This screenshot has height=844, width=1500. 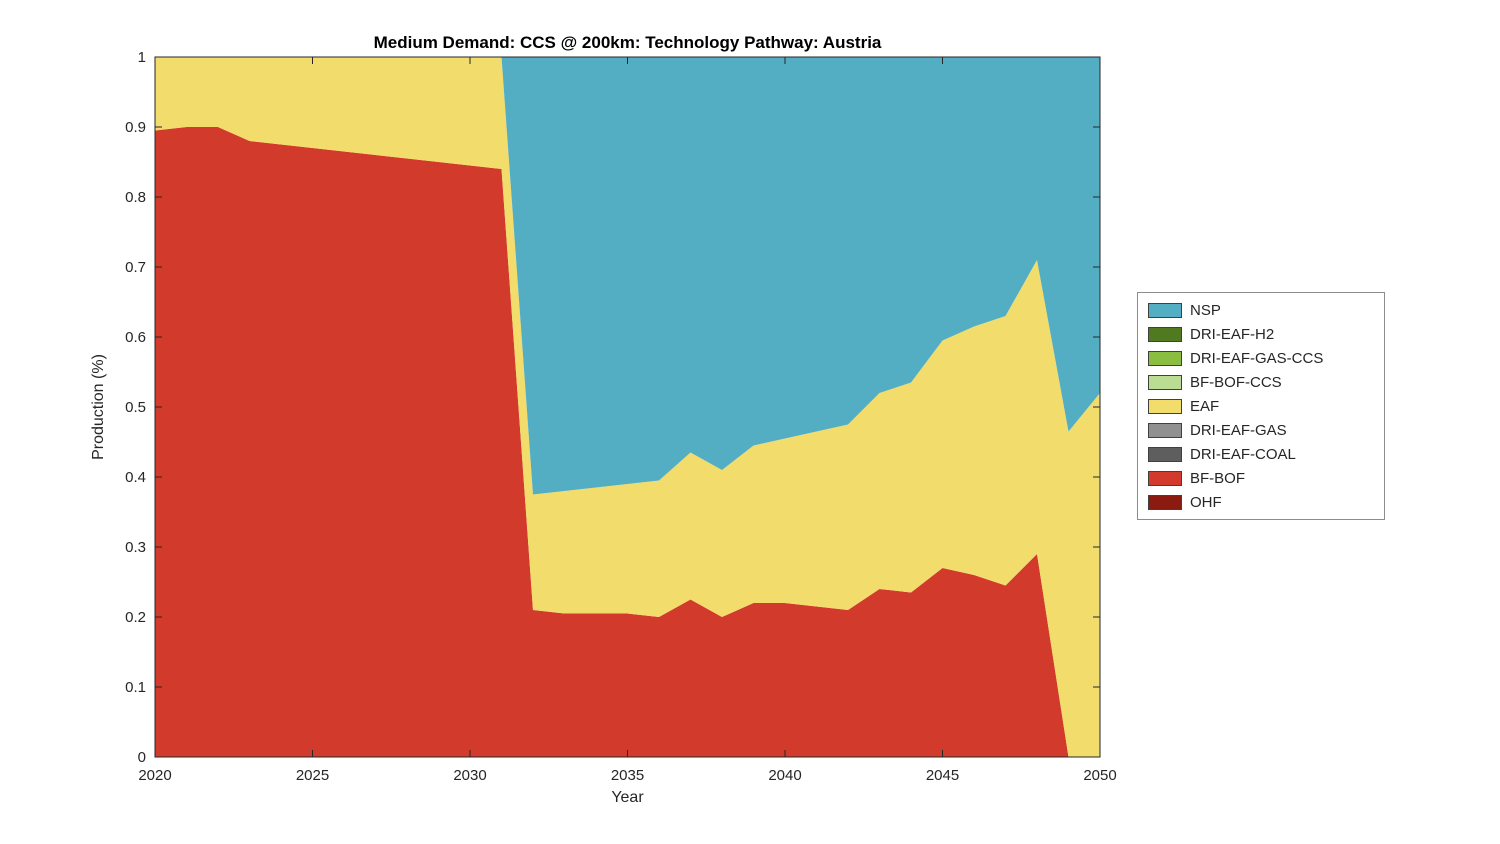 I want to click on legend-item-DRI-EAF-GAS-CCS: DRI-EAF-GAS-CCS, so click(x=1261, y=358).